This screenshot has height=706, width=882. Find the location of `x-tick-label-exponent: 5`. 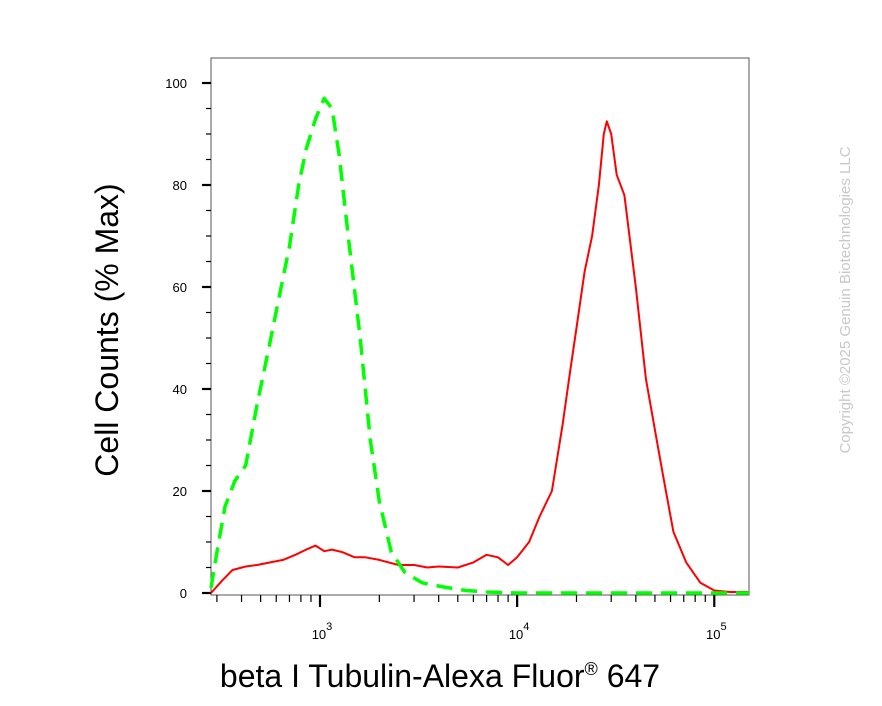

x-tick-label-exponent: 5 is located at coordinates (723, 627).